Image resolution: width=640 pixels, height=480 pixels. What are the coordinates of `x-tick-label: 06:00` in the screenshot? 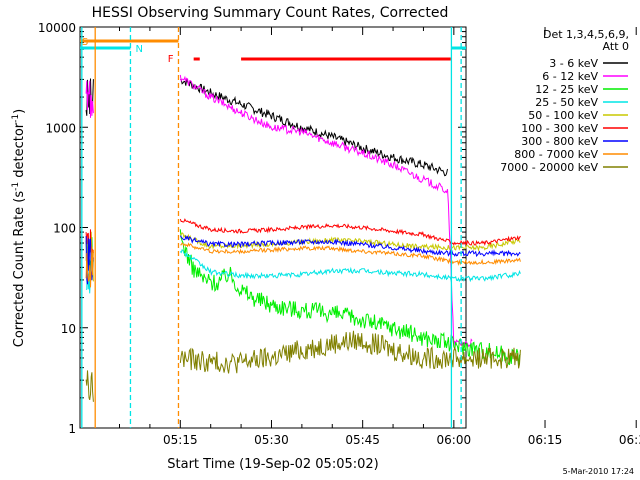 It's located at (454, 440).